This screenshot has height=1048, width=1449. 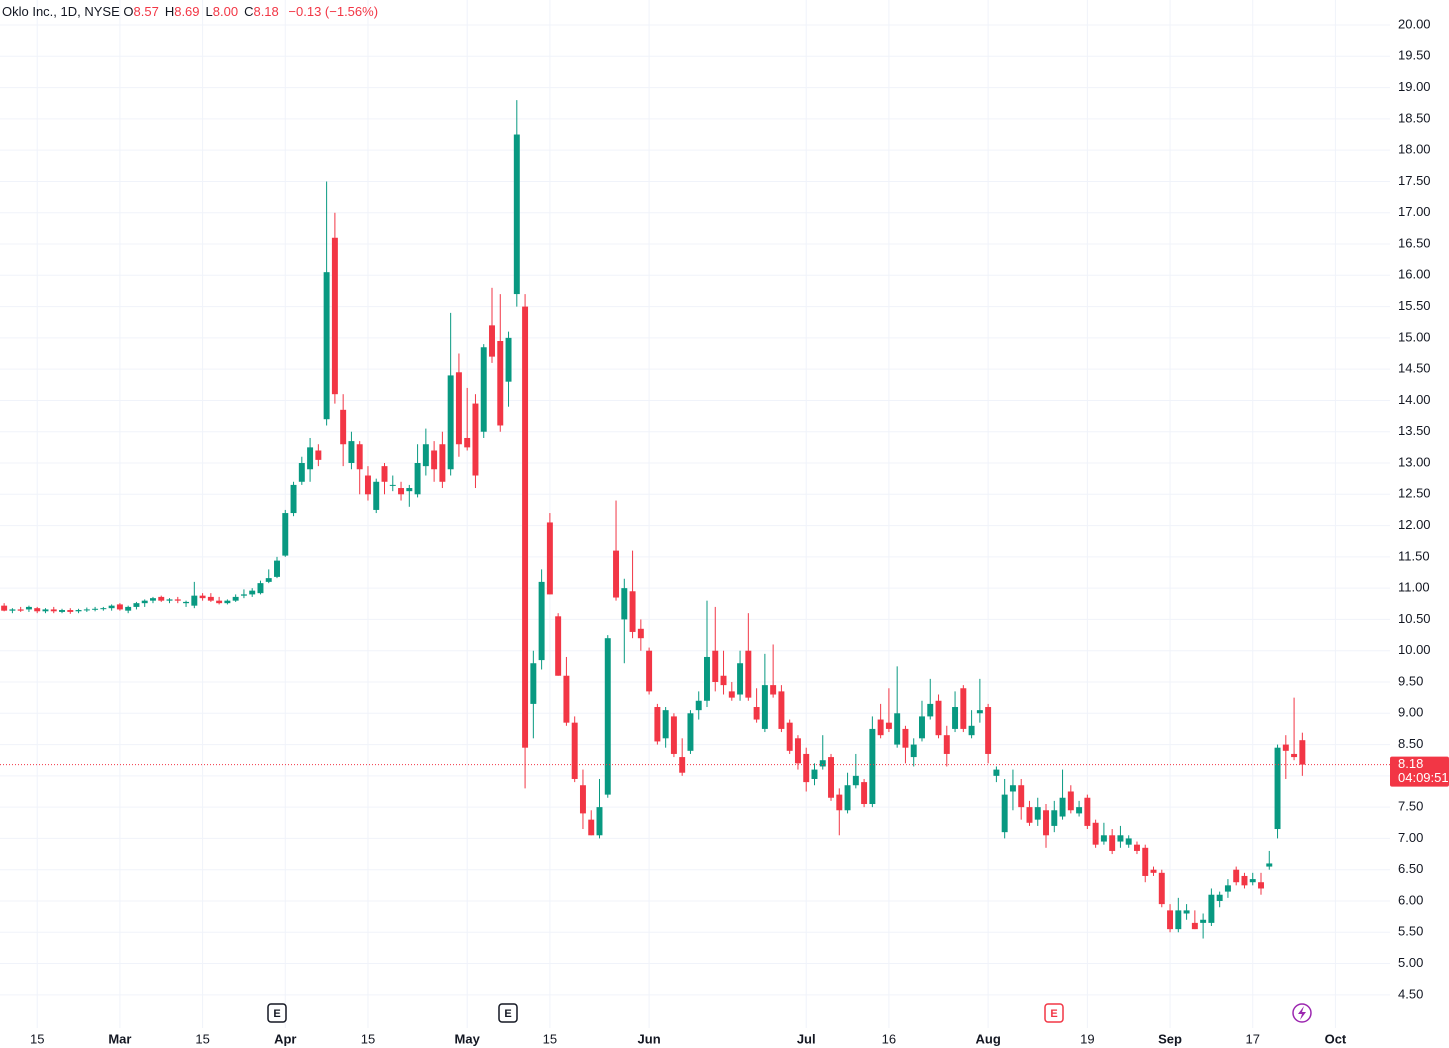 I want to click on y-tick-label: 9.50, so click(x=1410, y=680).